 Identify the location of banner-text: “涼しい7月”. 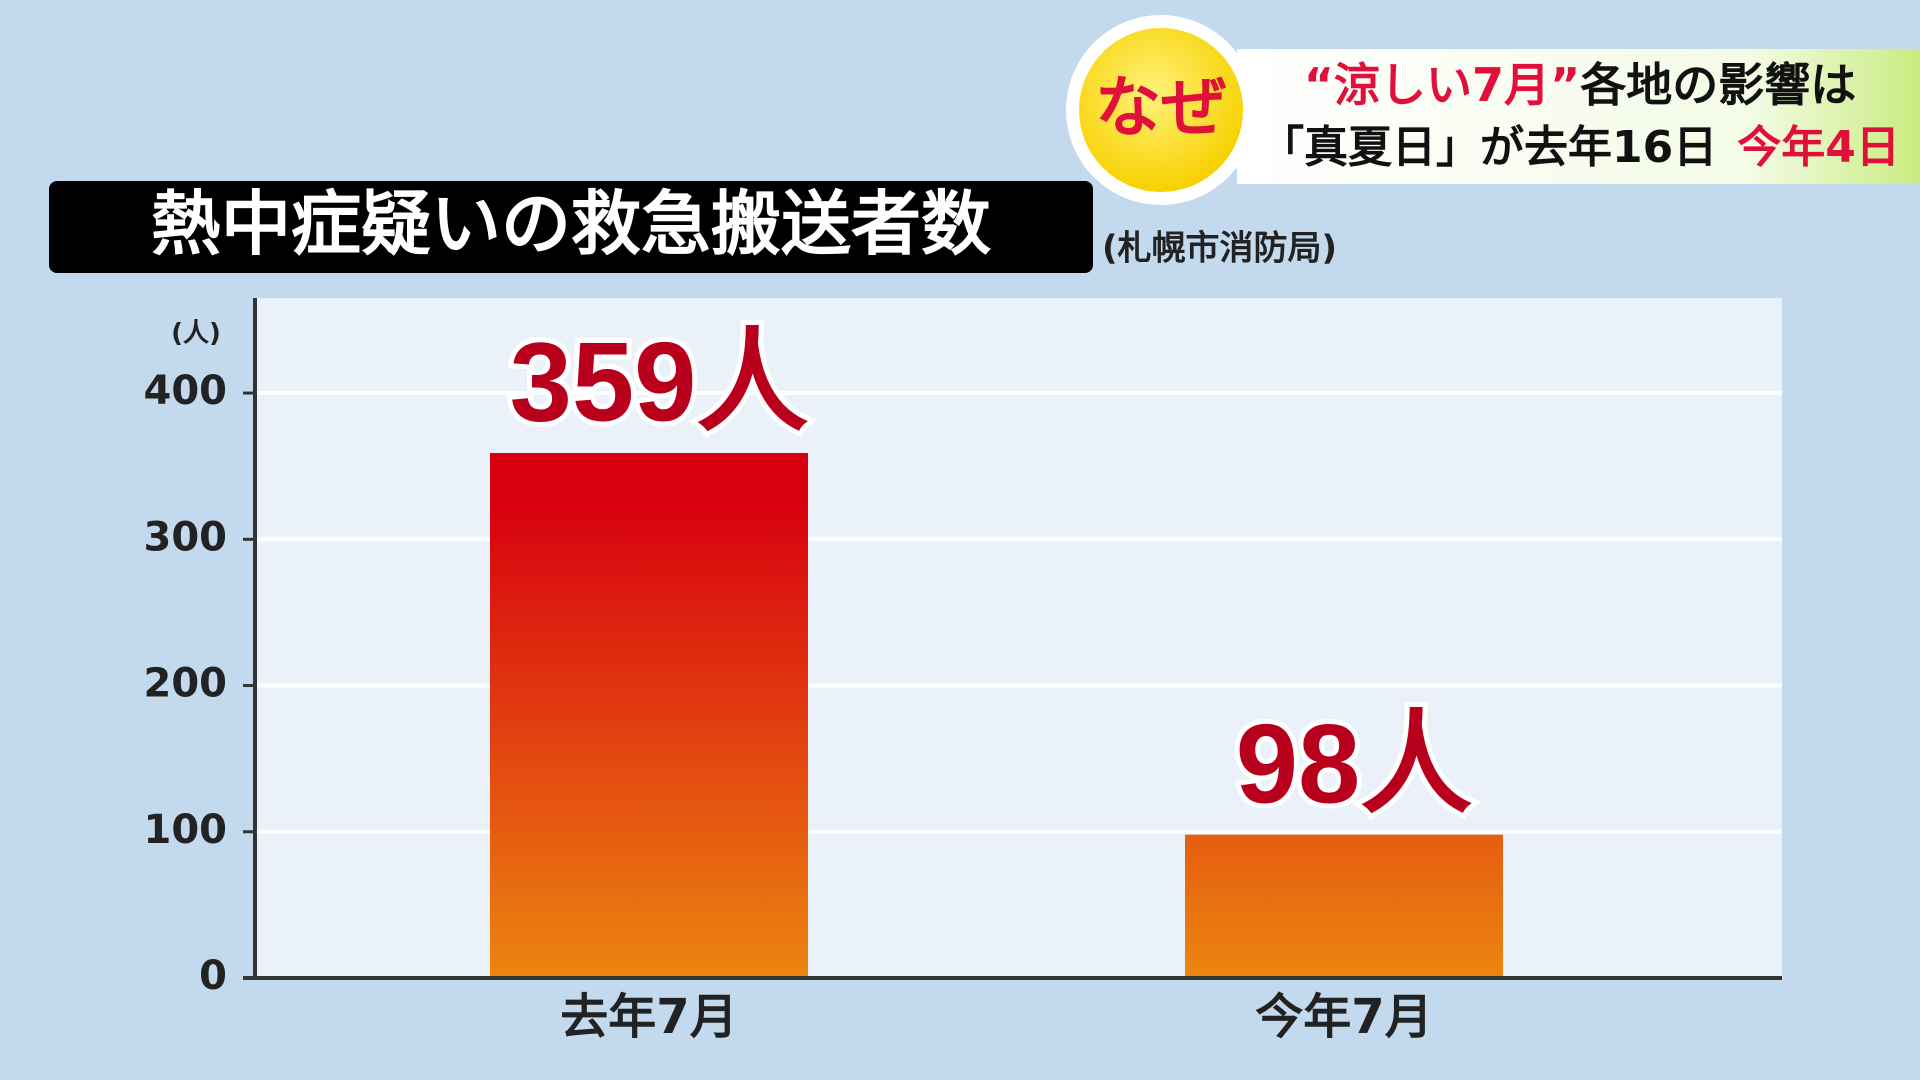
(1442, 85).